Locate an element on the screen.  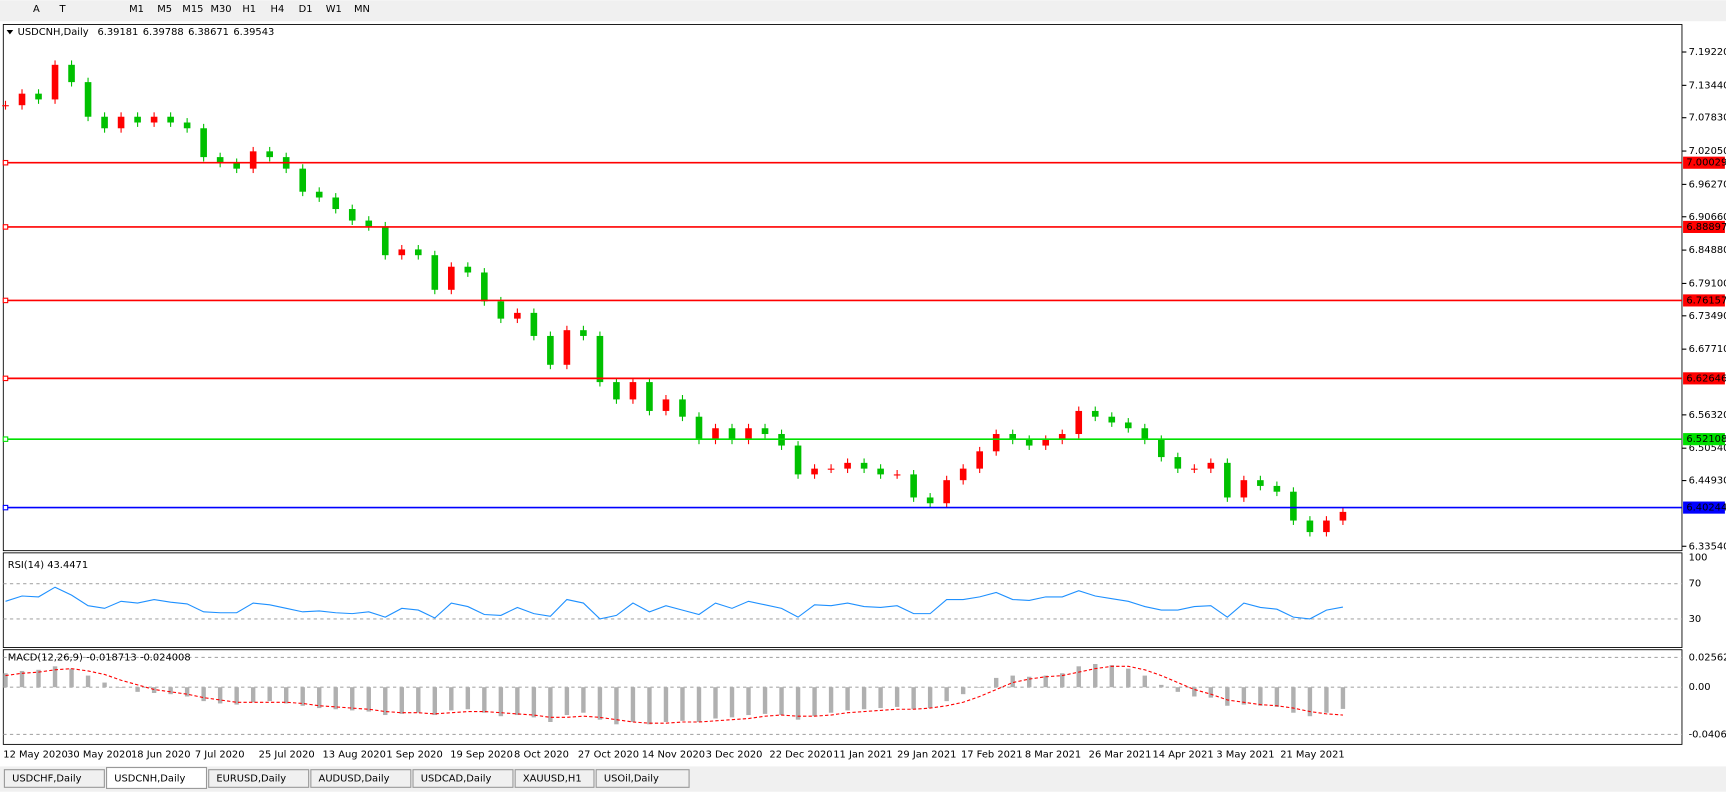
date-label: 30 May 2020 is located at coordinates (99, 754).